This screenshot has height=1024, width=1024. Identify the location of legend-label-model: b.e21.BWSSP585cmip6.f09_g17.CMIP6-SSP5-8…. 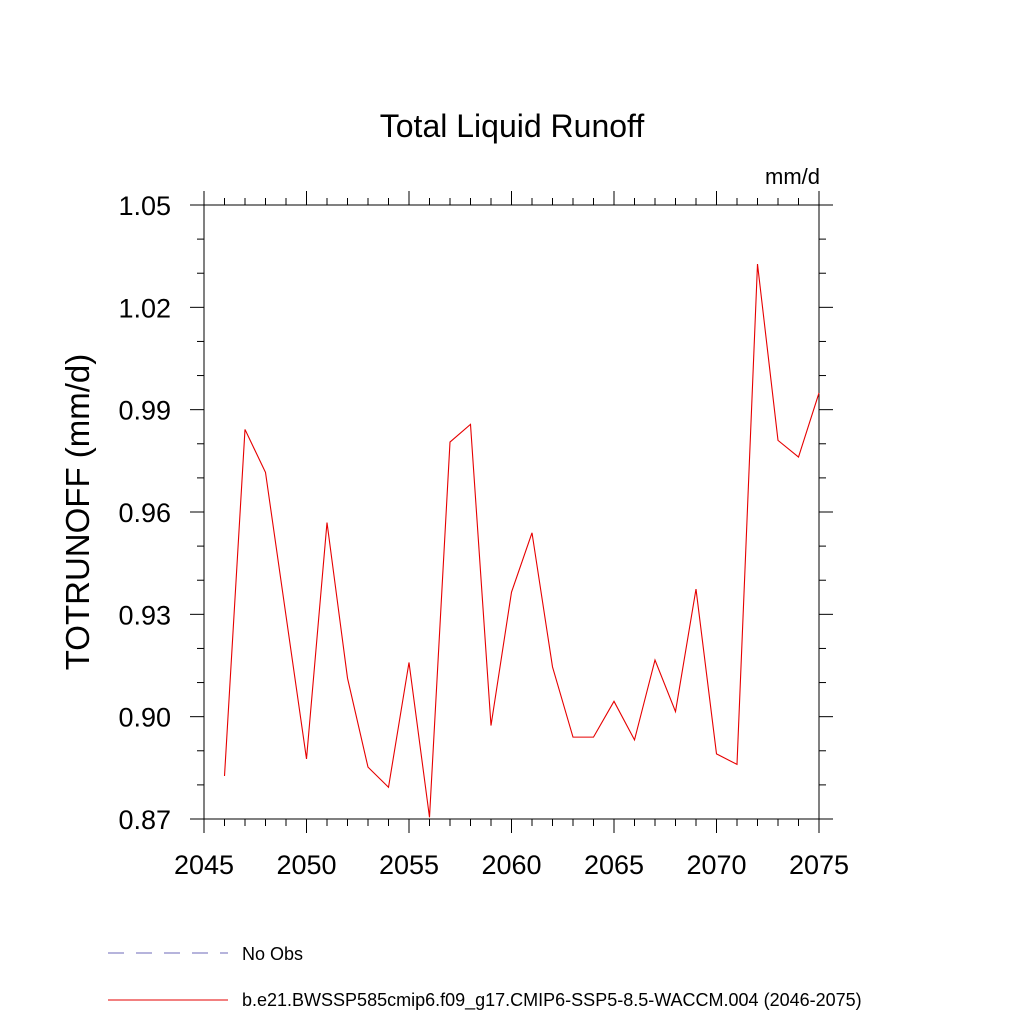
(552, 1000).